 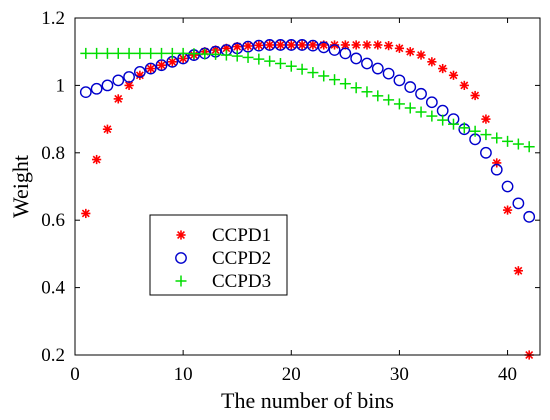 I want to click on y-axis-label: Weight, so click(x=20, y=186).